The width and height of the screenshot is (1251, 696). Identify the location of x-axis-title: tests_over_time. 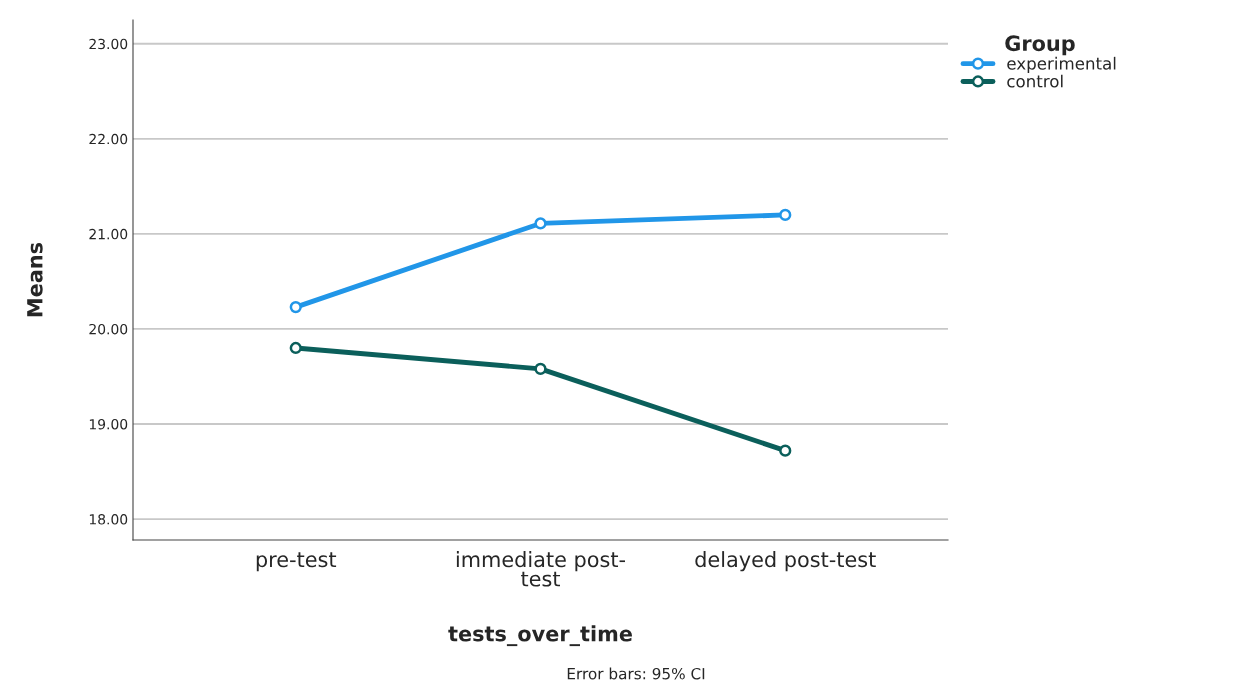
(540, 636).